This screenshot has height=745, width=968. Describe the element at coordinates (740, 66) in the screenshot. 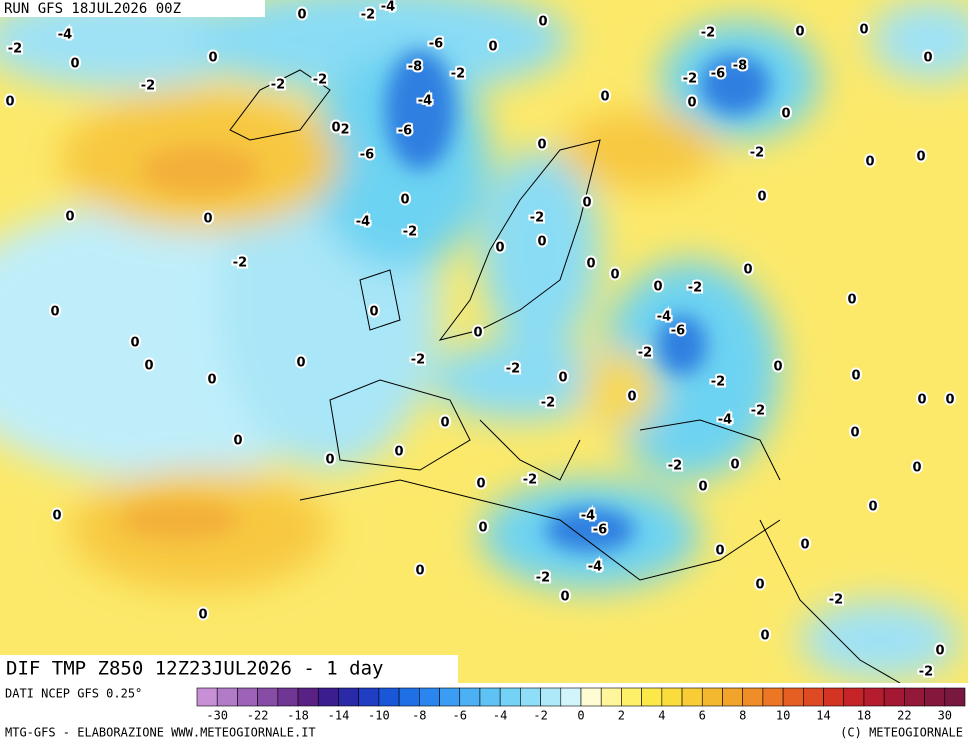

I see `contour-label: -8` at that location.